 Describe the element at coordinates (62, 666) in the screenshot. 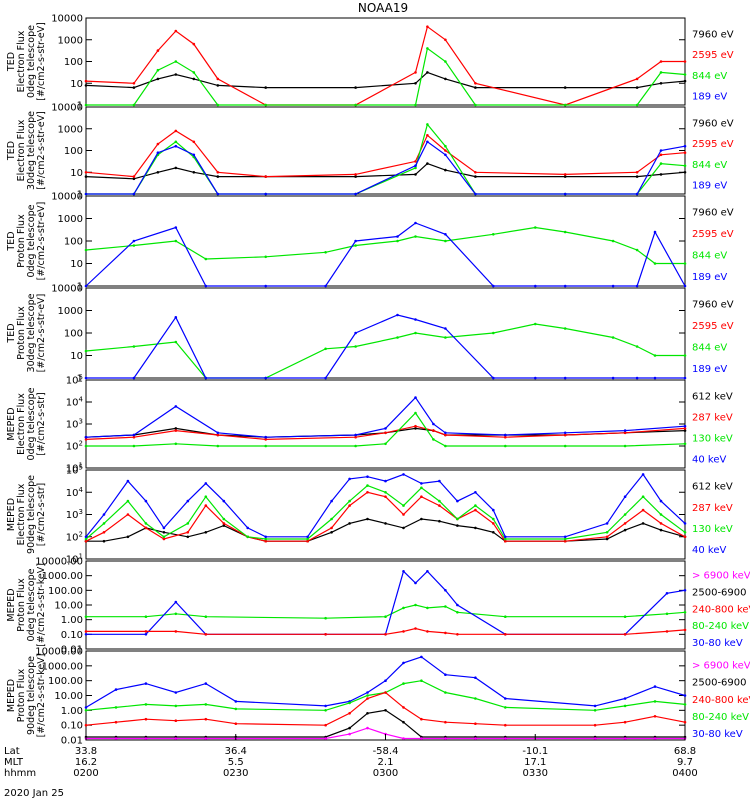

I see `ytick-label: 1000.00` at that location.